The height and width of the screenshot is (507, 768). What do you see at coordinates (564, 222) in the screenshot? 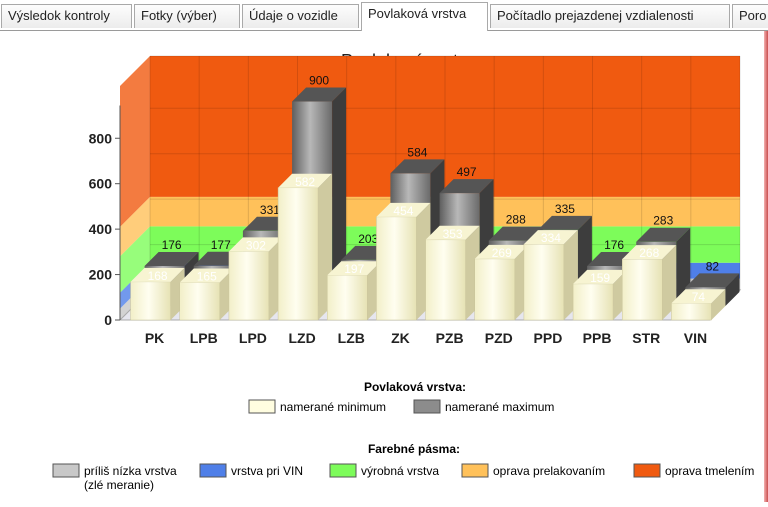
I see `bar-max-top-PPD` at bounding box center [564, 222].